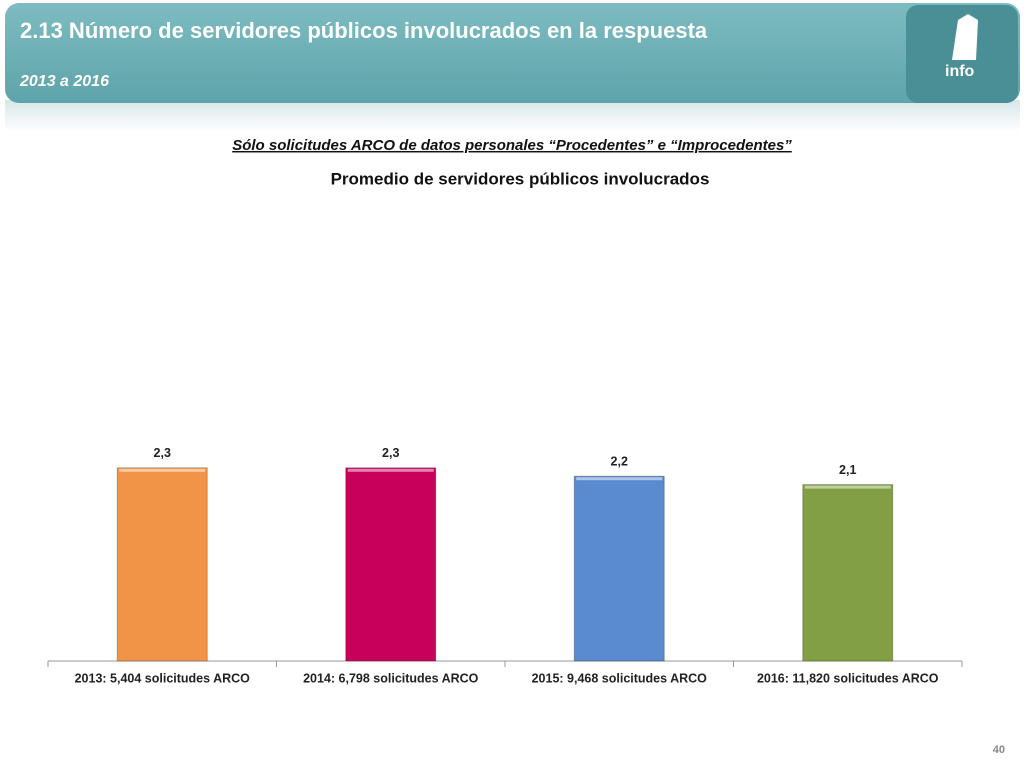 This screenshot has width=1024, height=768. What do you see at coordinates (965, 37) in the screenshot?
I see `logo-shape` at bounding box center [965, 37].